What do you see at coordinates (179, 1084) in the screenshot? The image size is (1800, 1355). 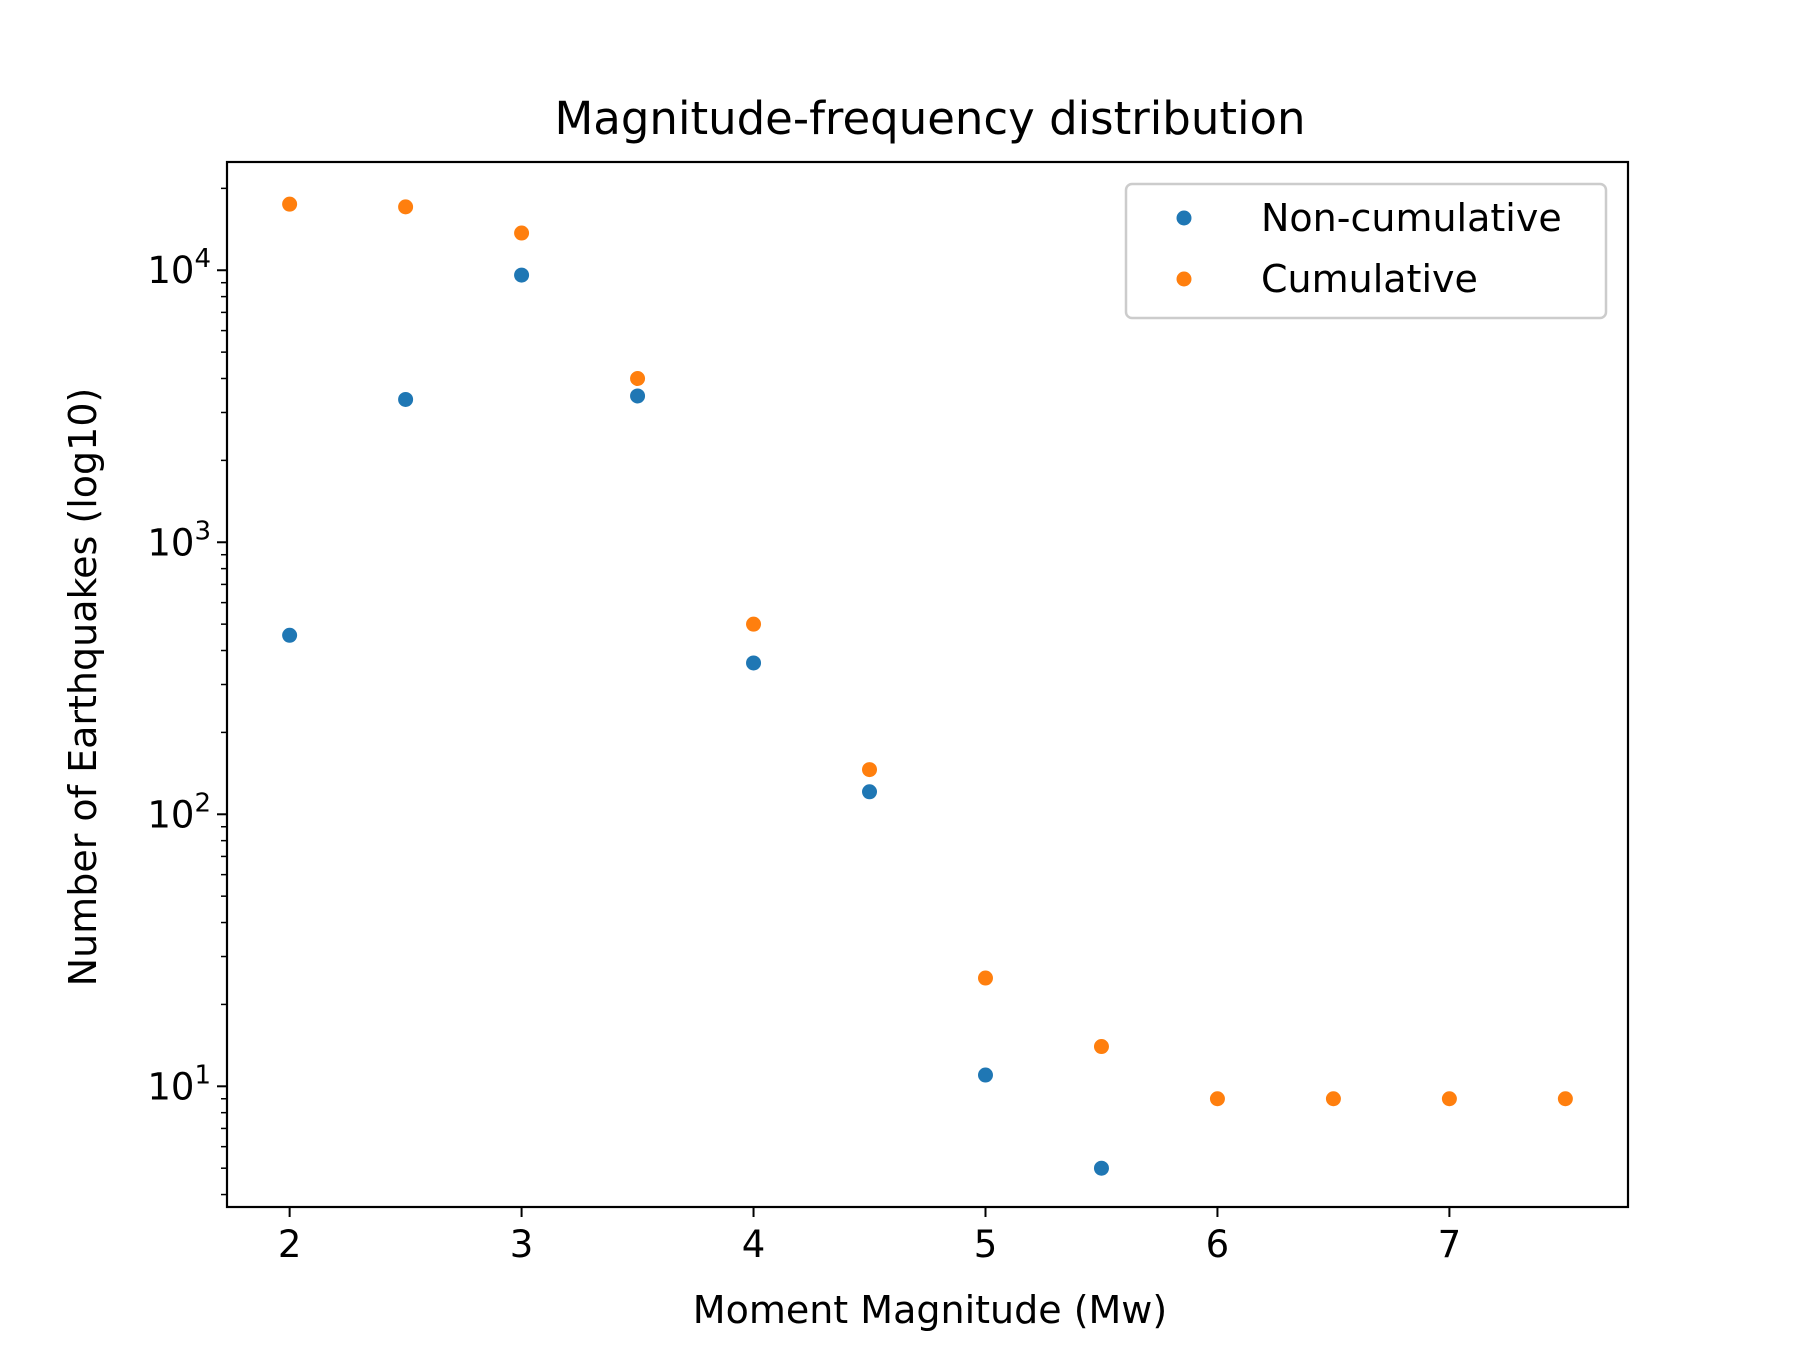 I see `y-tick-label: 10¹` at bounding box center [179, 1084].